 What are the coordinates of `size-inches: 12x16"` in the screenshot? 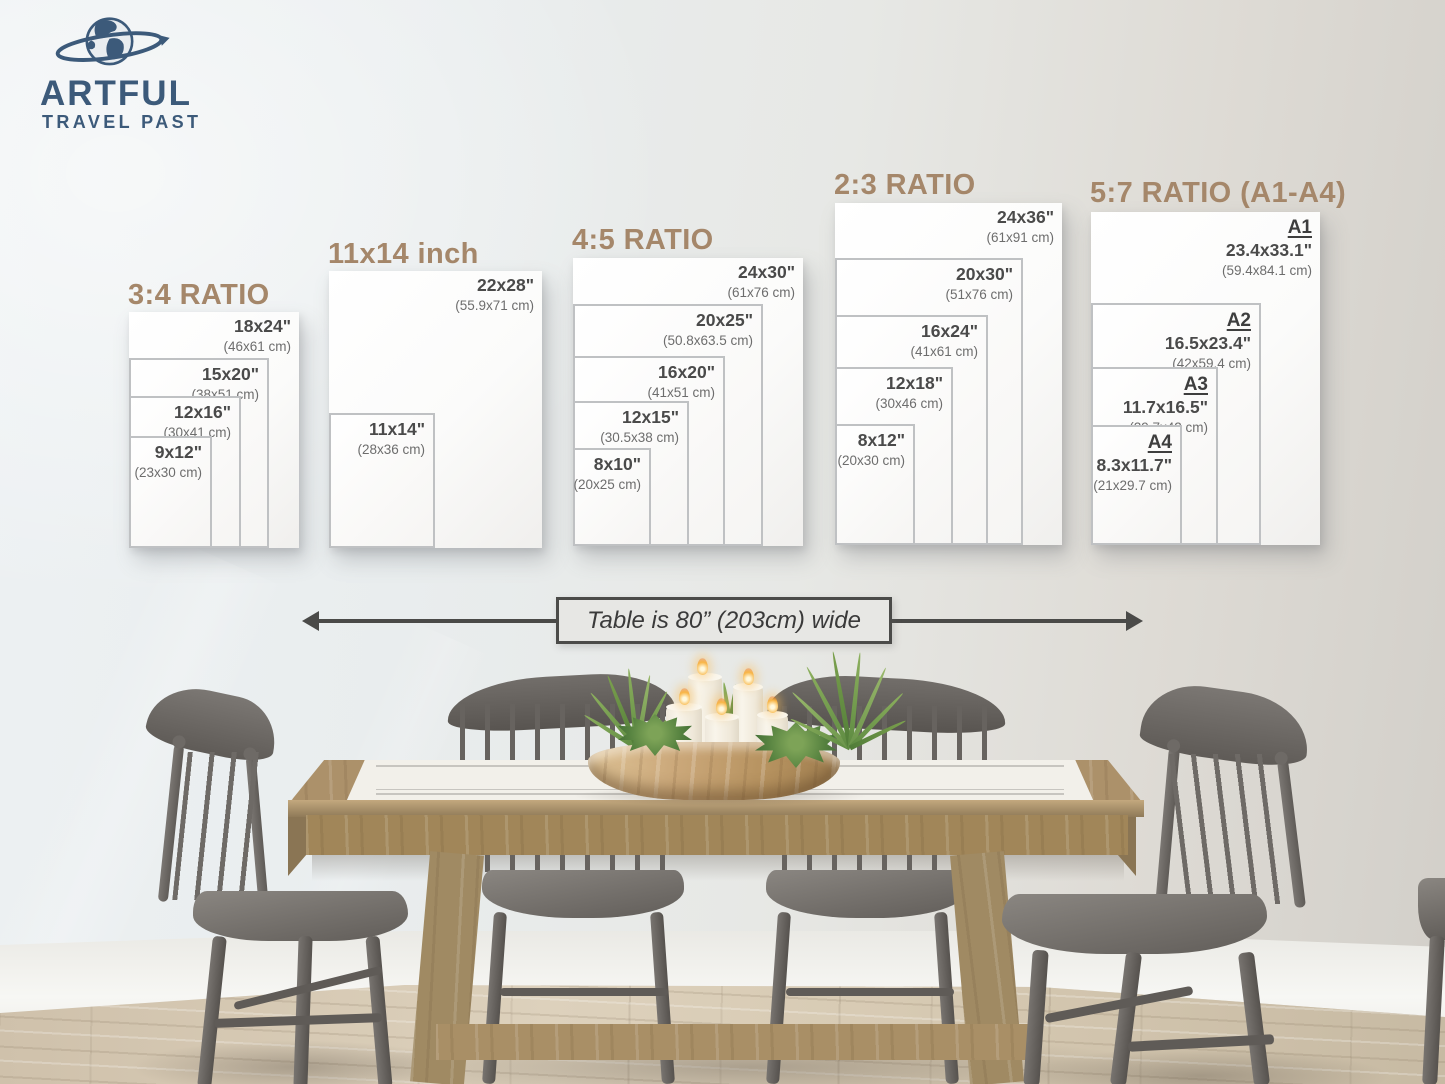 It's located at (202, 412).